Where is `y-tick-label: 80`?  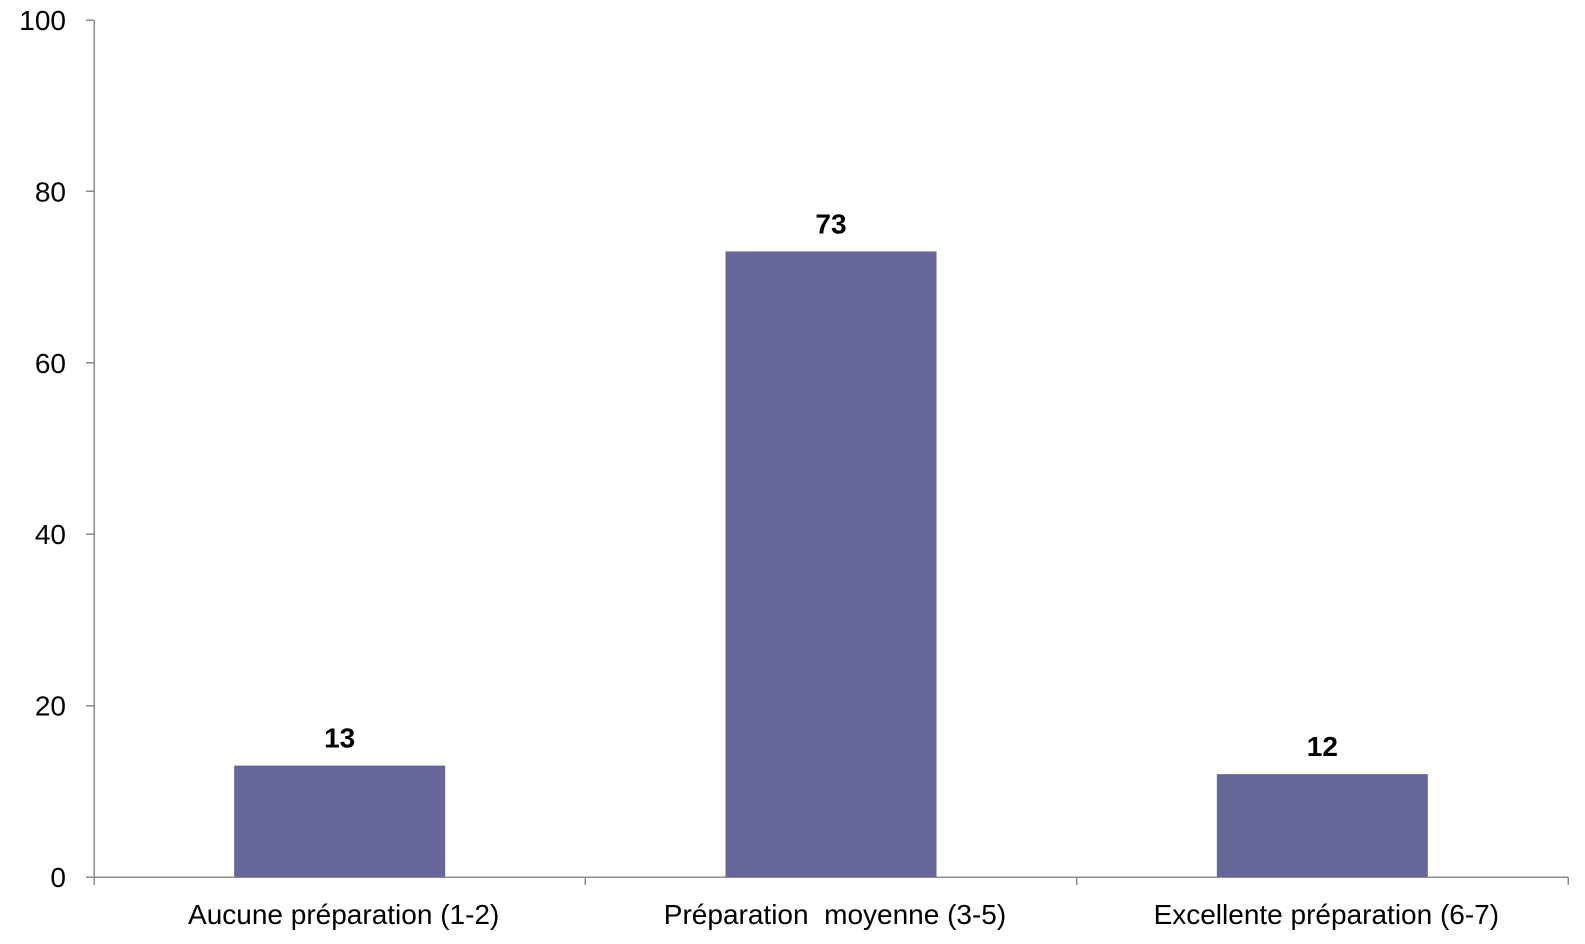 y-tick-label: 80 is located at coordinates (50, 191).